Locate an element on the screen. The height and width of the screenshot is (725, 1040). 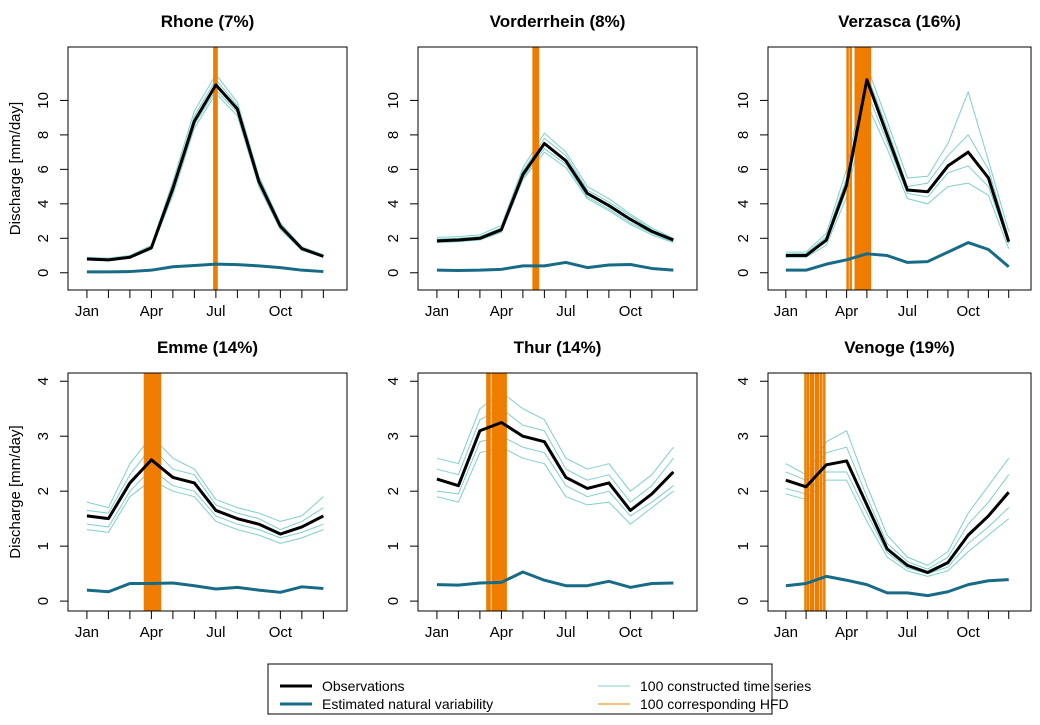
panel-title: Rhone (7%) is located at coordinates (208, 21).